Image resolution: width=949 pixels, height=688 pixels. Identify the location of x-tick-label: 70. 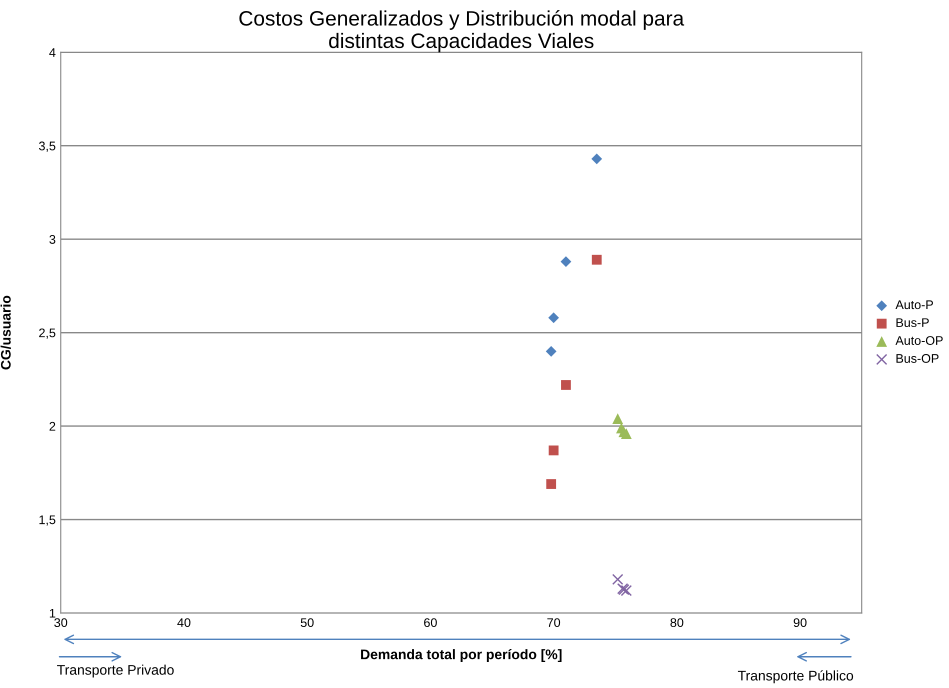
(553, 623).